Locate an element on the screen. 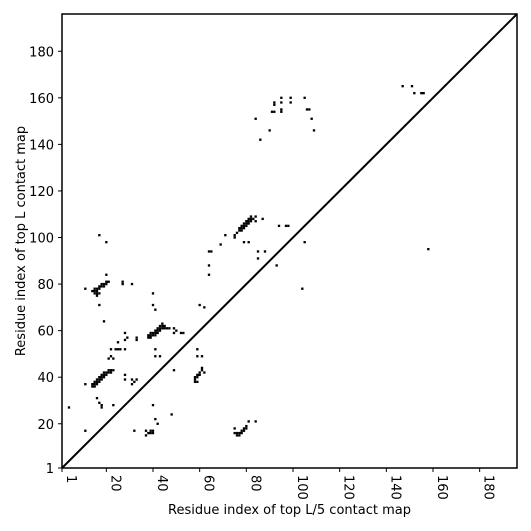 The image size is (531, 531). y-tick-label: 20 is located at coordinates (45, 425).